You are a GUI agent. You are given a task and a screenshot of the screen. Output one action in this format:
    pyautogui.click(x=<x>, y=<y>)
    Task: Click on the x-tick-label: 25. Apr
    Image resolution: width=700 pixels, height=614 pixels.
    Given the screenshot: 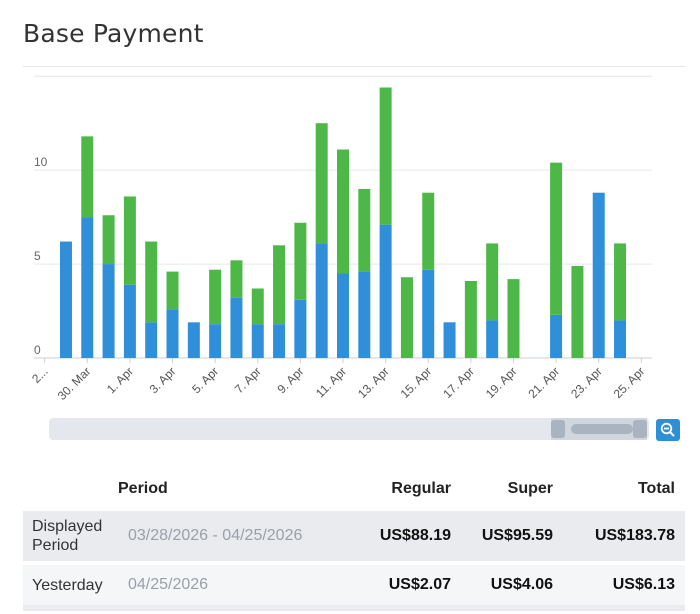 What is the action you would take?
    pyautogui.click(x=629, y=382)
    